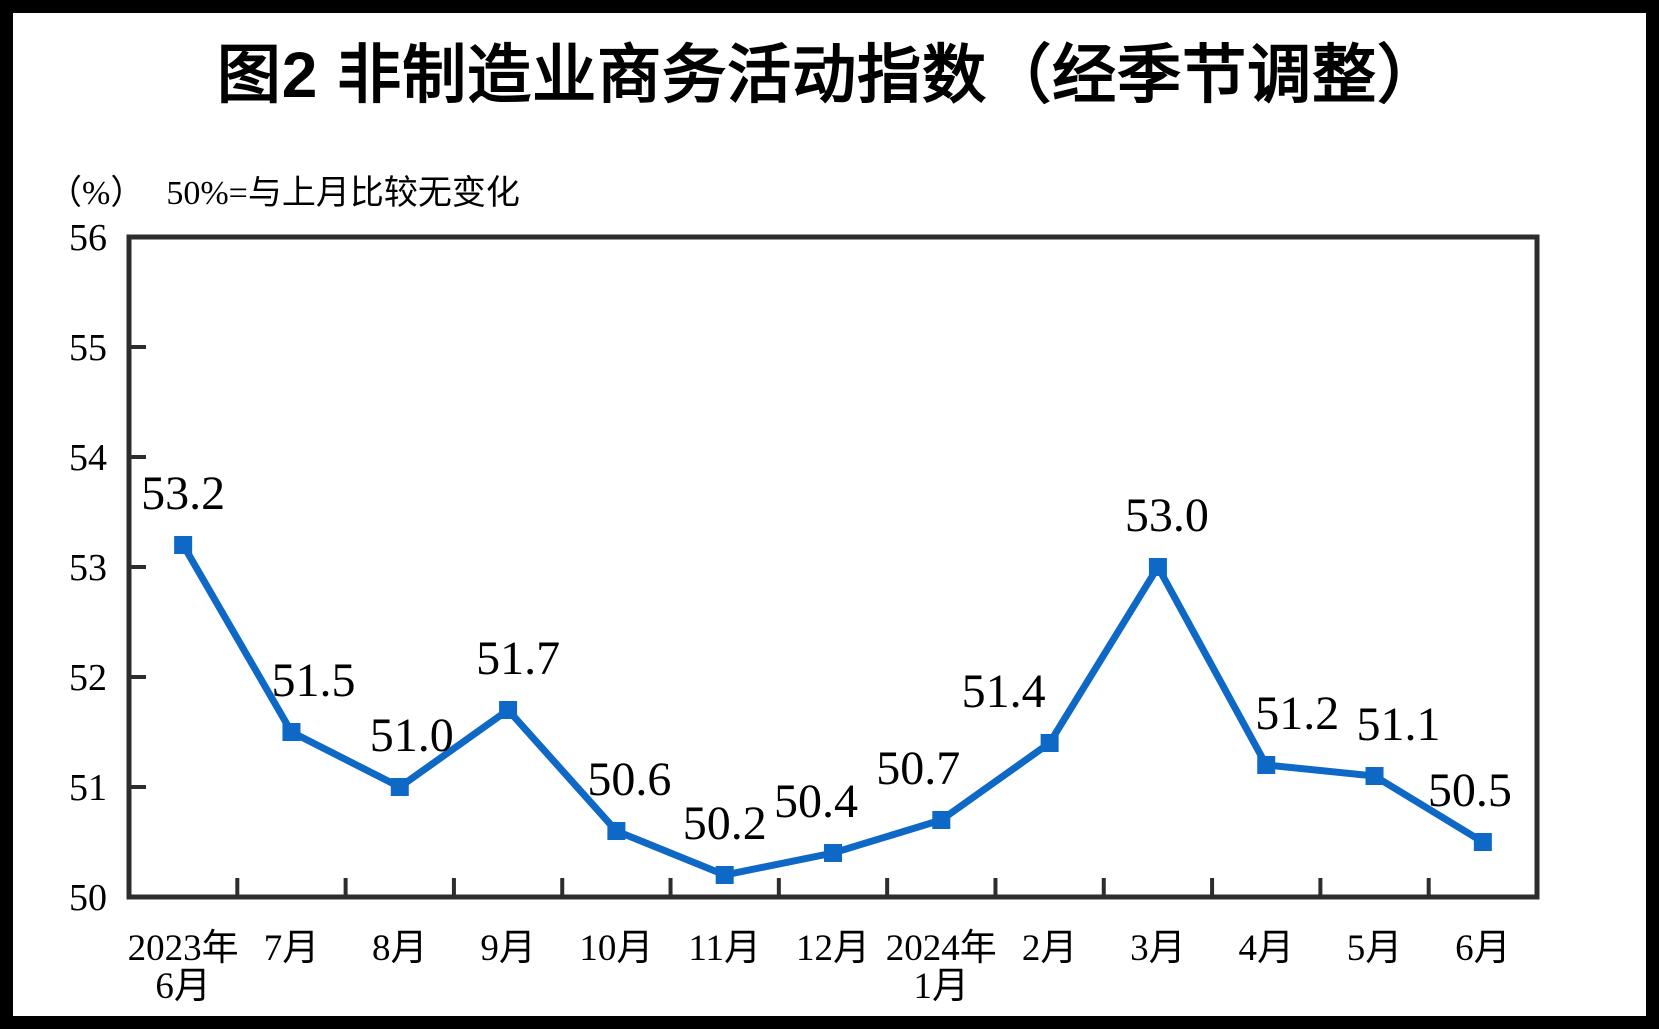  What do you see at coordinates (833, 948) in the screenshot?
I see `x-tick-label: 12月` at bounding box center [833, 948].